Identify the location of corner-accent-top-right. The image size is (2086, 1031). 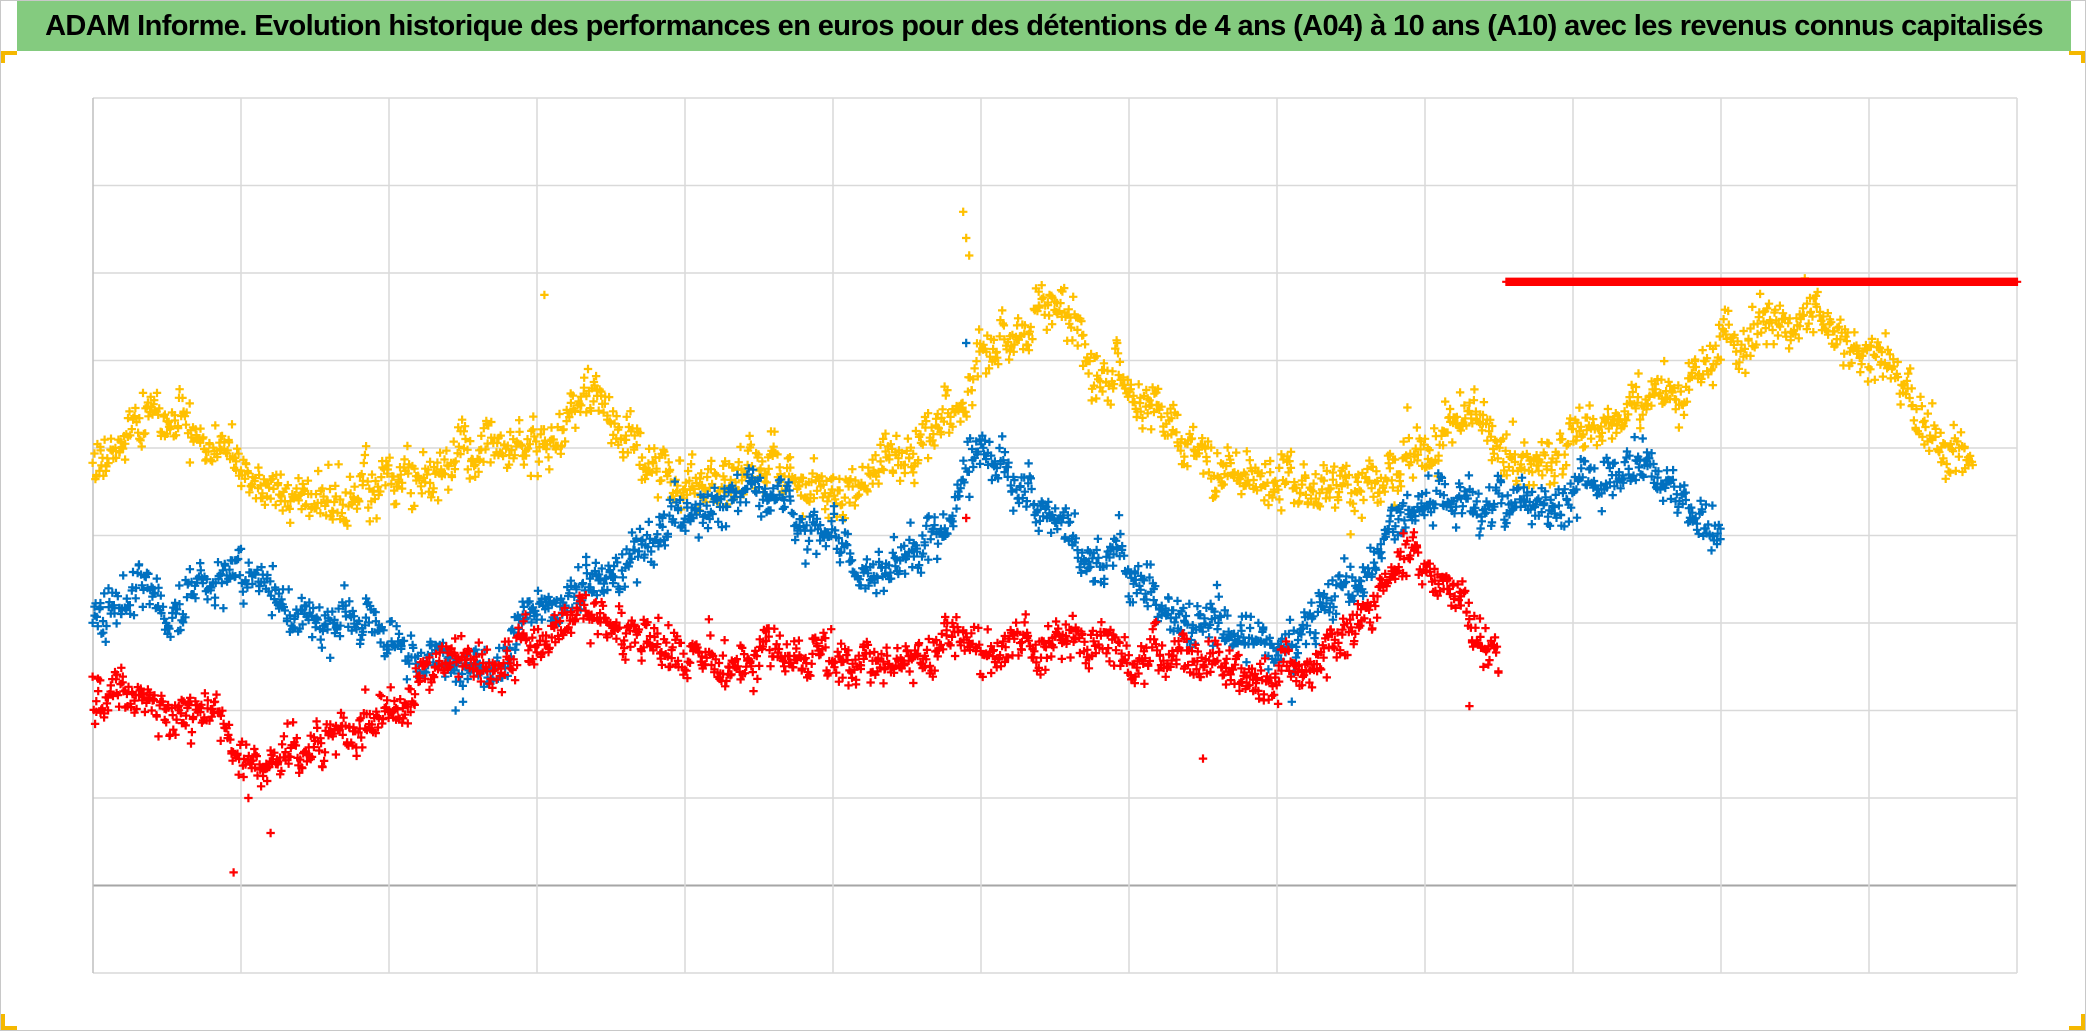
(2077, 57).